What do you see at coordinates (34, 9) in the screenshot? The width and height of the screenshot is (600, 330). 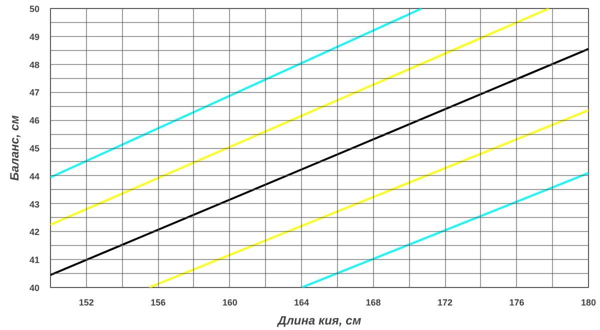 I see `y-tick-label: 50` at bounding box center [34, 9].